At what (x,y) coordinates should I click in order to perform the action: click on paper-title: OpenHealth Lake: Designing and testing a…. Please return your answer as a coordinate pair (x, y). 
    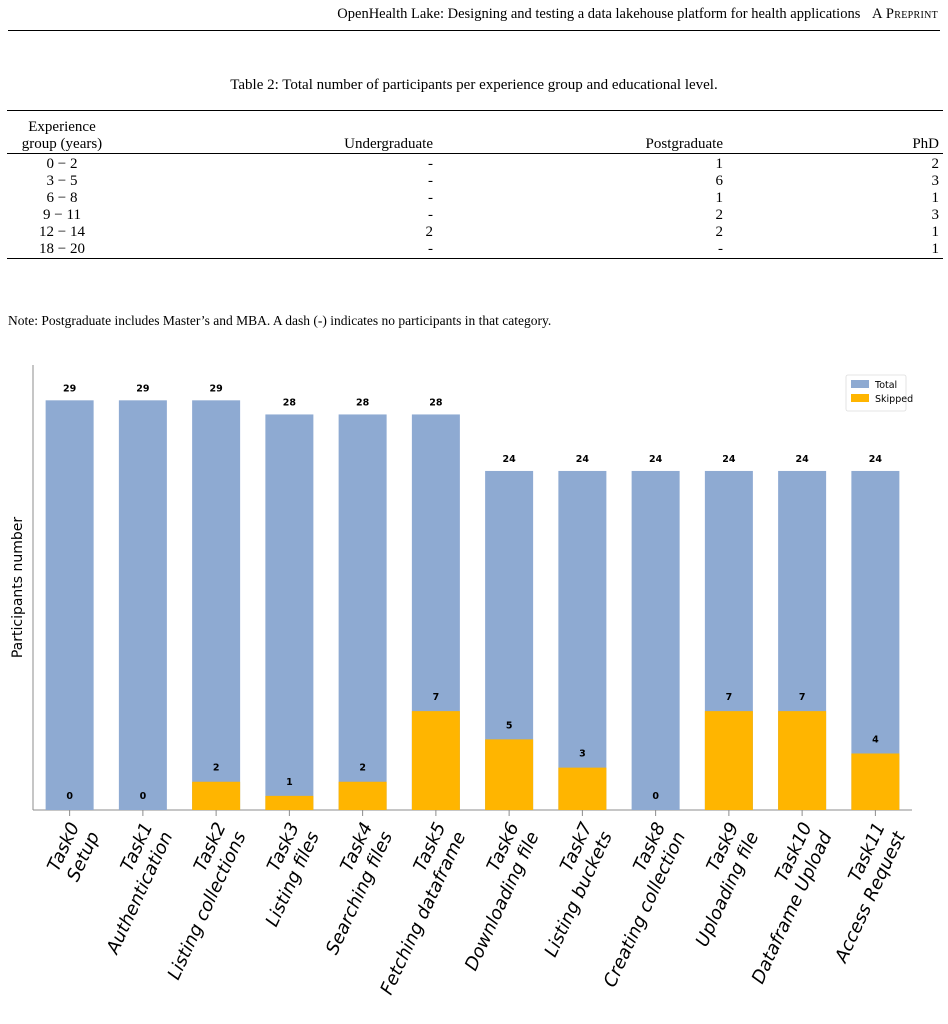
    Looking at the image, I should click on (599, 14).